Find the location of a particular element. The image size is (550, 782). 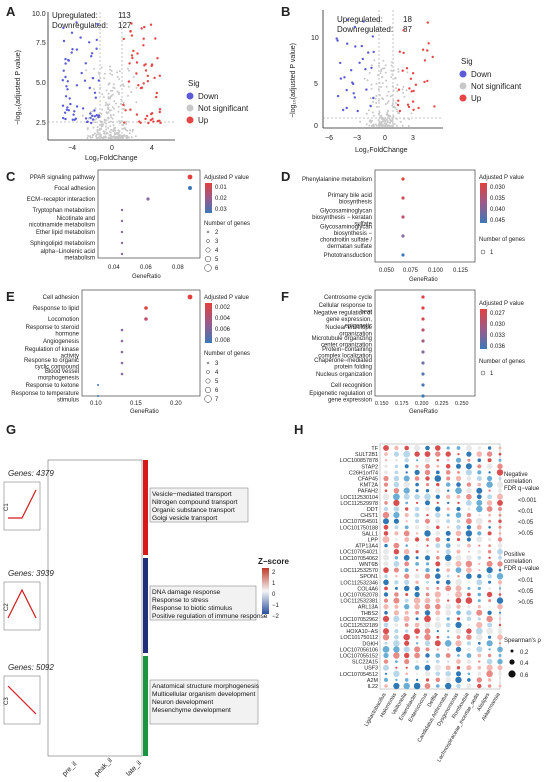

svg-text: 0.150 is located at coordinates (382, 404).